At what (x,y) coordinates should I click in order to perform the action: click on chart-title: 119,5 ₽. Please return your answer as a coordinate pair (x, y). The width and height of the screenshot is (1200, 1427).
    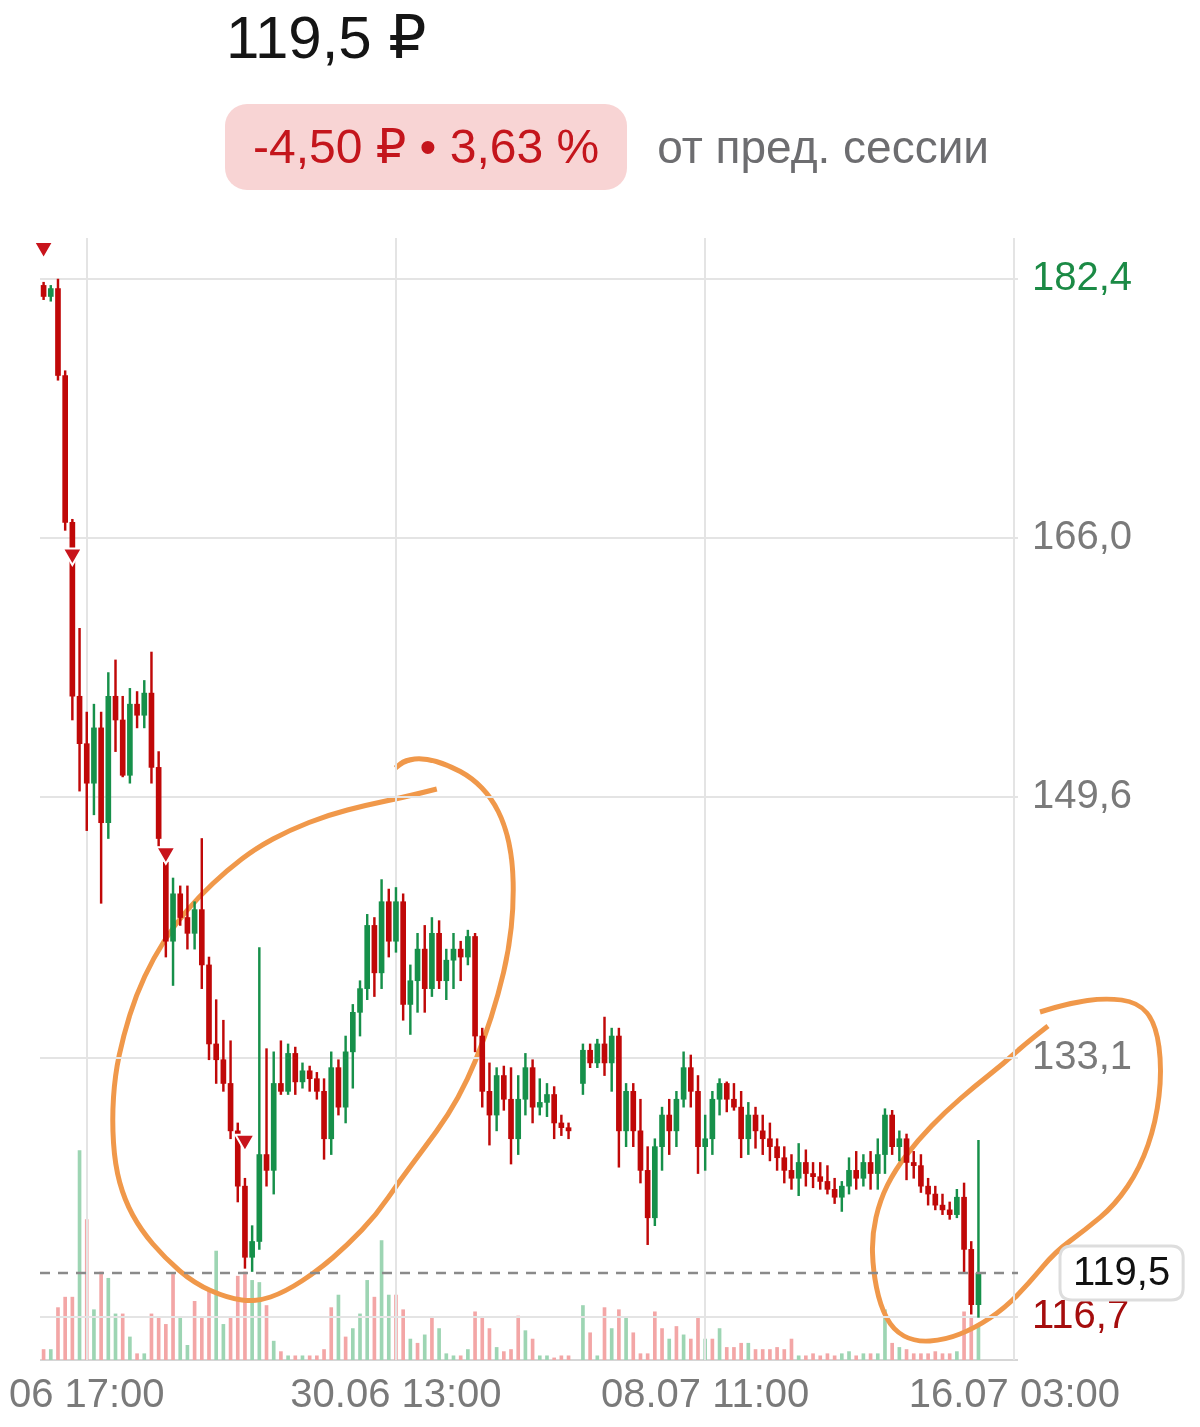
    Looking at the image, I should click on (326, 38).